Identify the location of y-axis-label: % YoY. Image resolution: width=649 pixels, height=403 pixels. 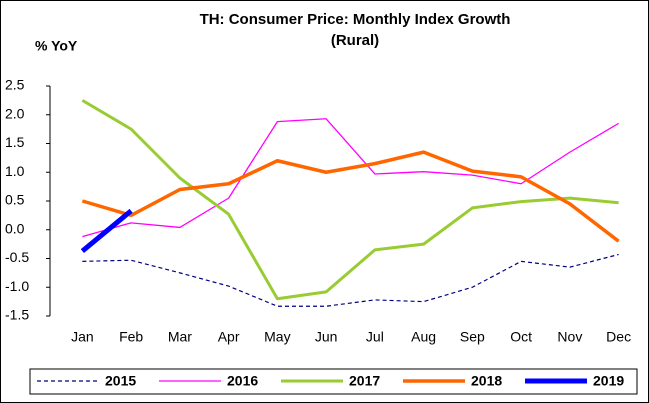
(56, 46).